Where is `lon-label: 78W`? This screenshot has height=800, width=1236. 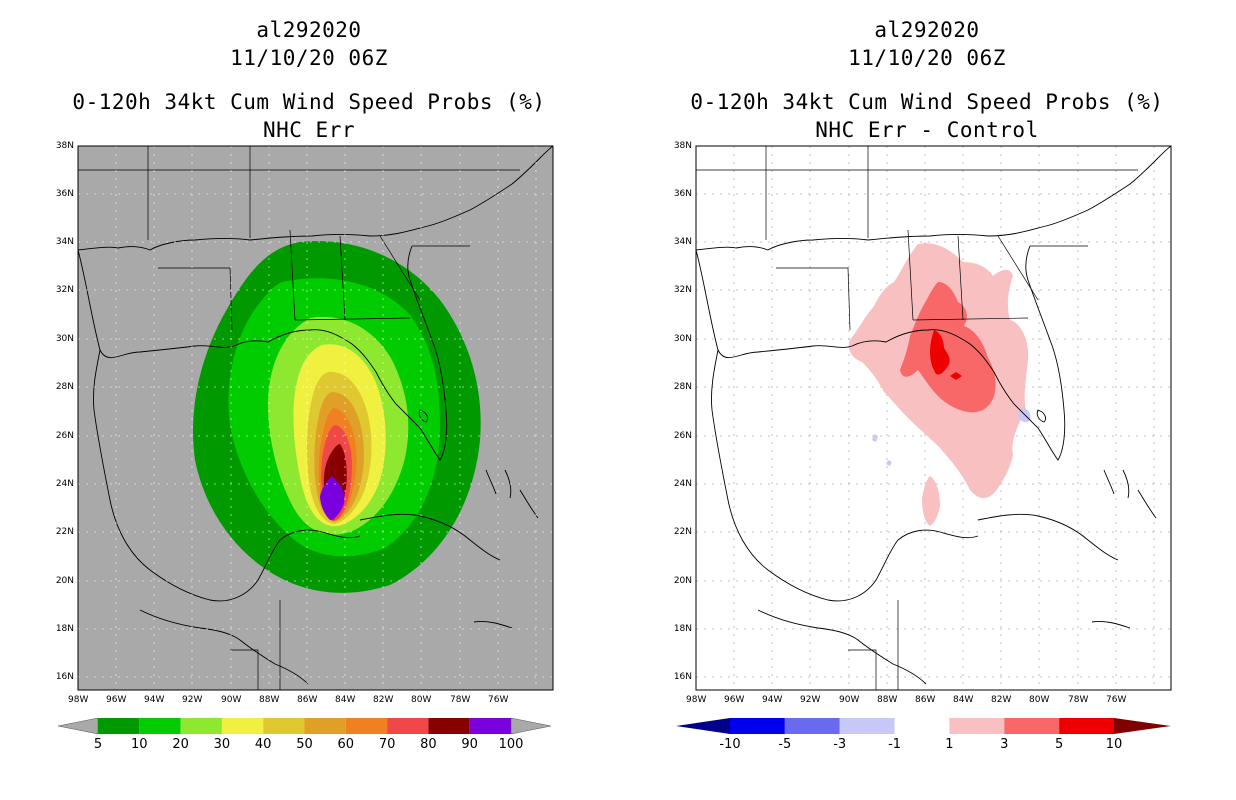 lon-label: 78W is located at coordinates (460, 700).